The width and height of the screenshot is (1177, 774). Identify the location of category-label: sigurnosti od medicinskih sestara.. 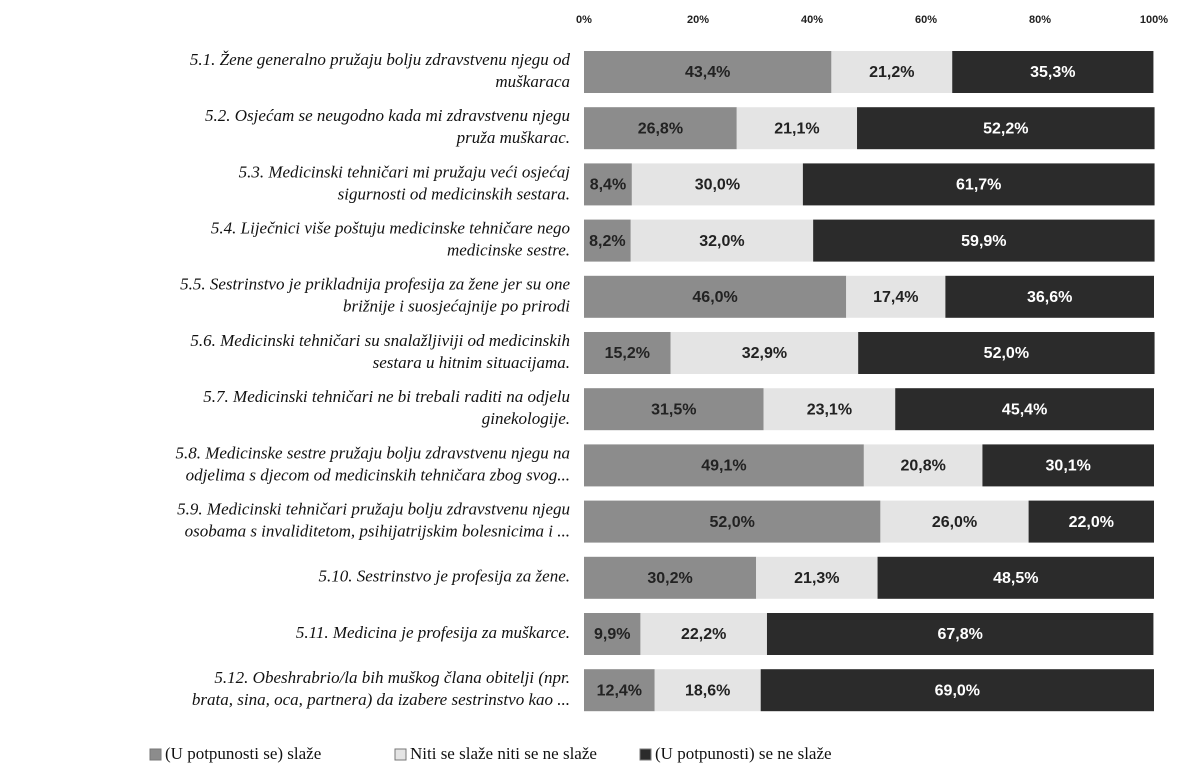
(454, 193).